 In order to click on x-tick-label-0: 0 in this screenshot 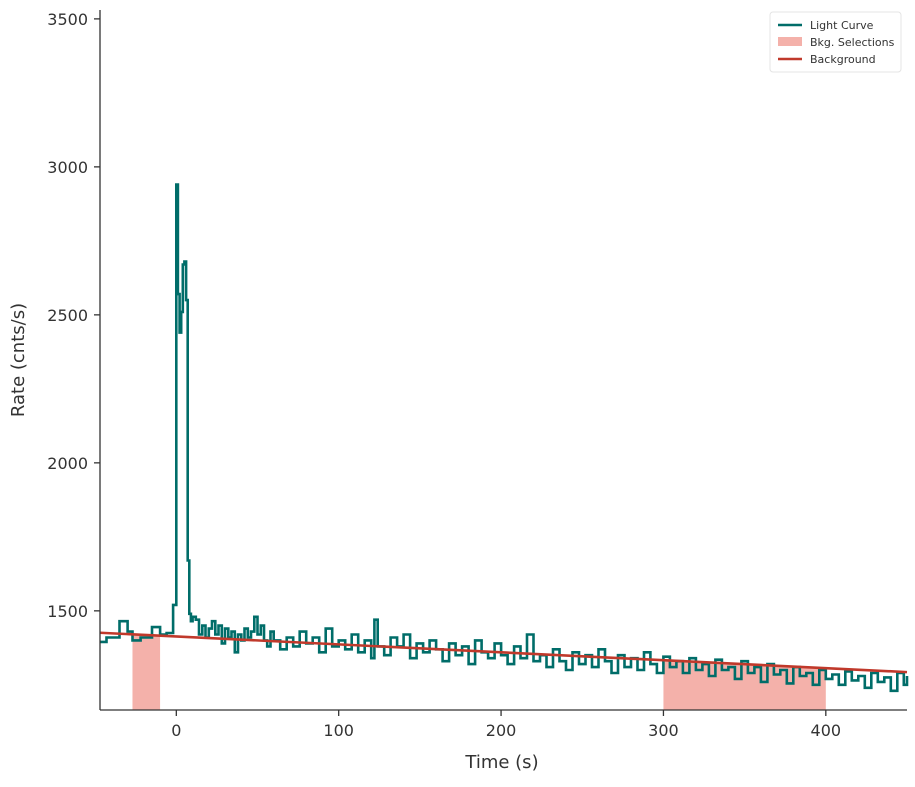, I will do `click(176, 730)`.